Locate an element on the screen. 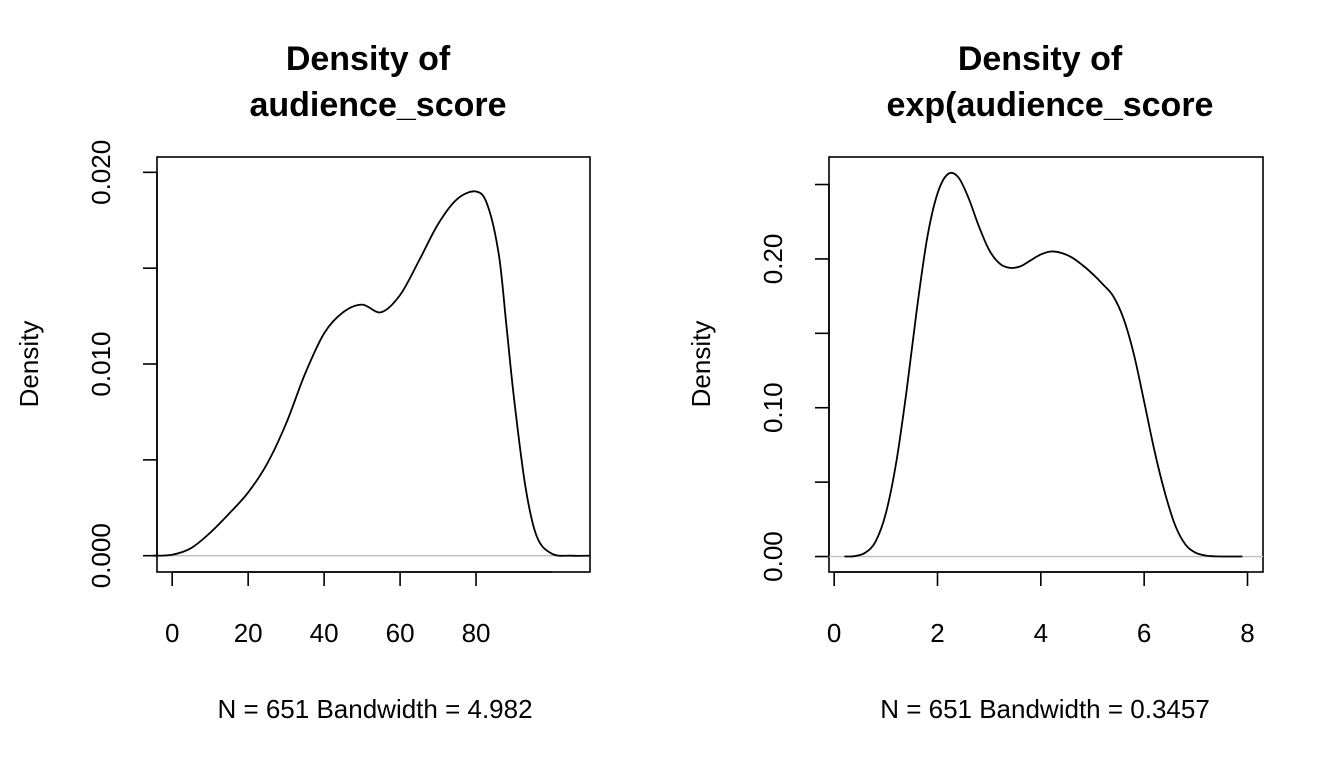 The height and width of the screenshot is (768, 1344). x-tick-label: 6 is located at coordinates (1144, 633).